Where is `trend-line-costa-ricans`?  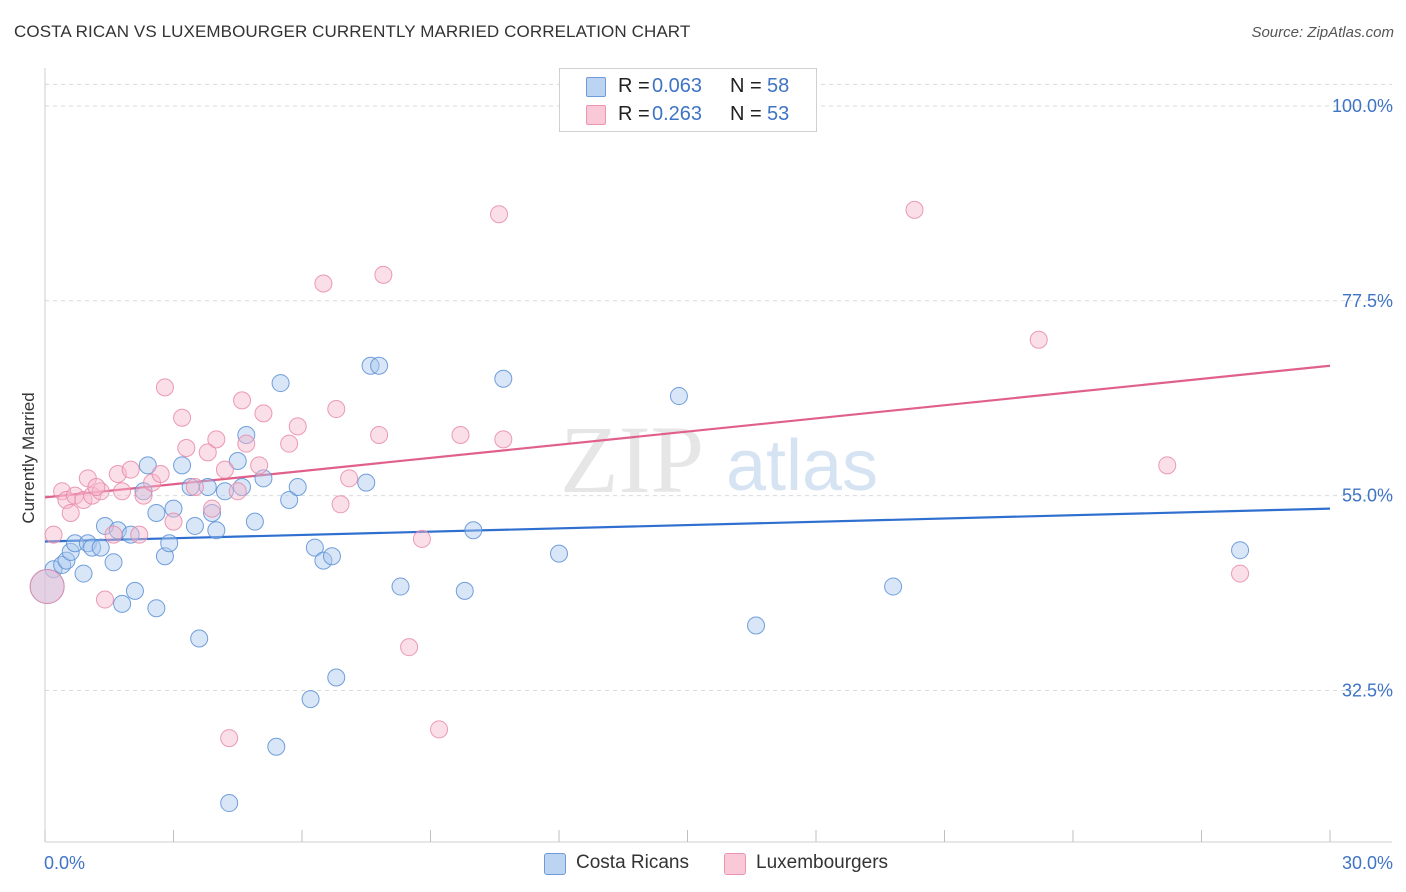 trend-line-costa-ricans is located at coordinates (687, 525).